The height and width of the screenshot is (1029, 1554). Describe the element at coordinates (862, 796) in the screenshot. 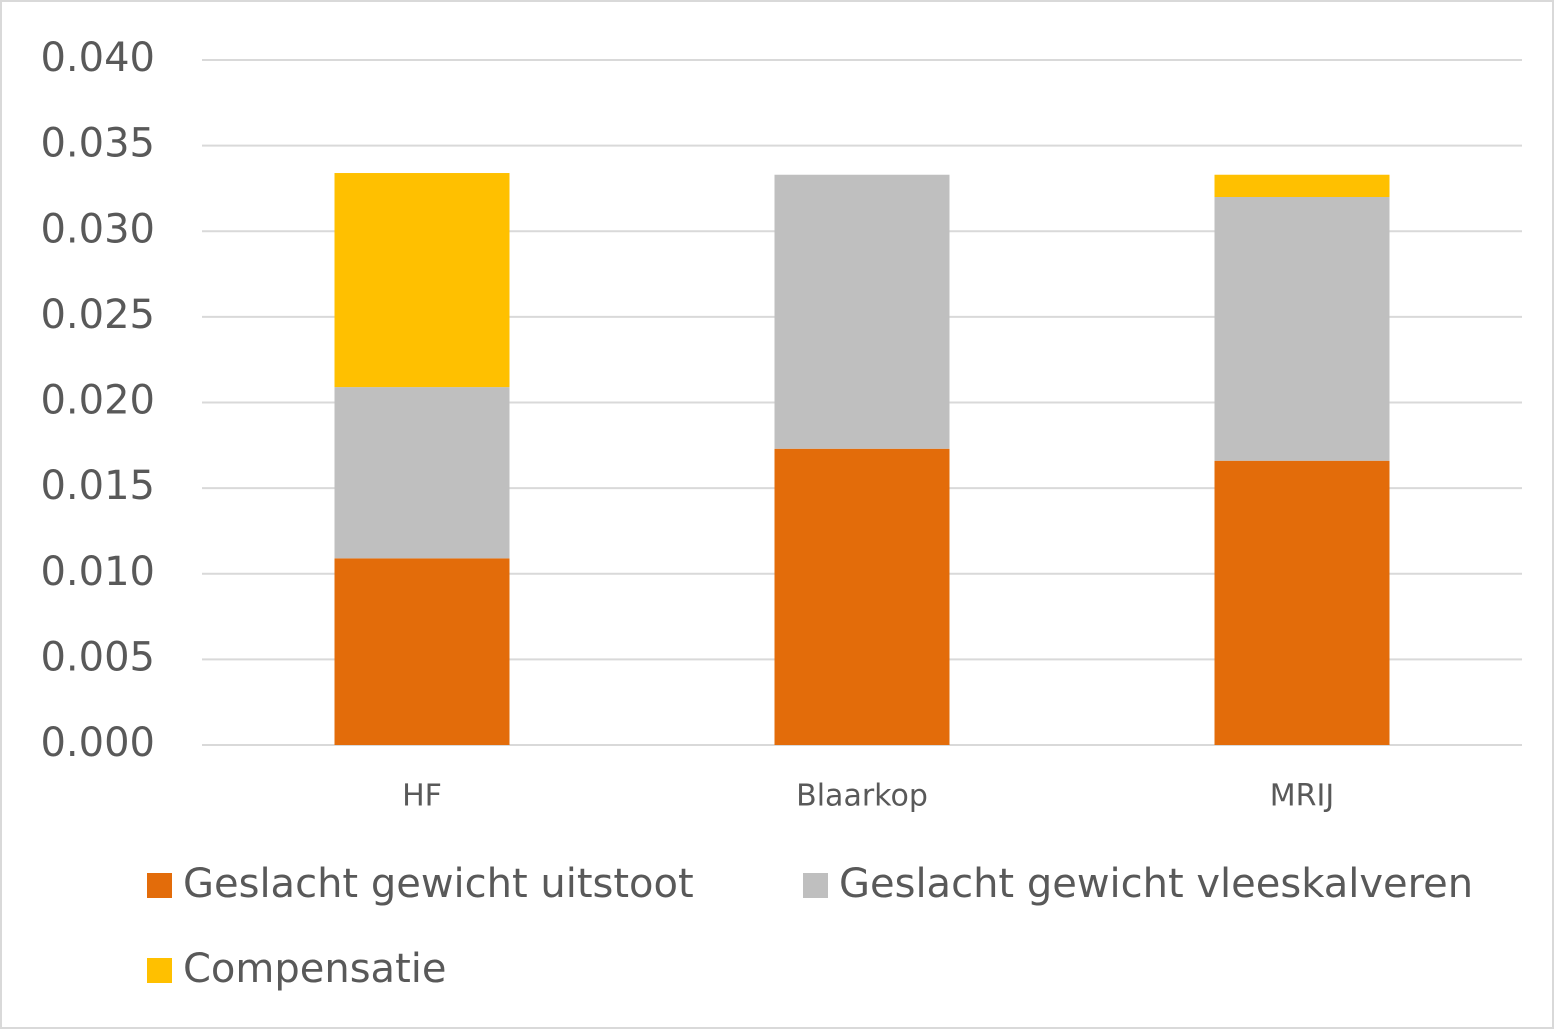

I see `x-tick-label: Blaarkop` at that location.